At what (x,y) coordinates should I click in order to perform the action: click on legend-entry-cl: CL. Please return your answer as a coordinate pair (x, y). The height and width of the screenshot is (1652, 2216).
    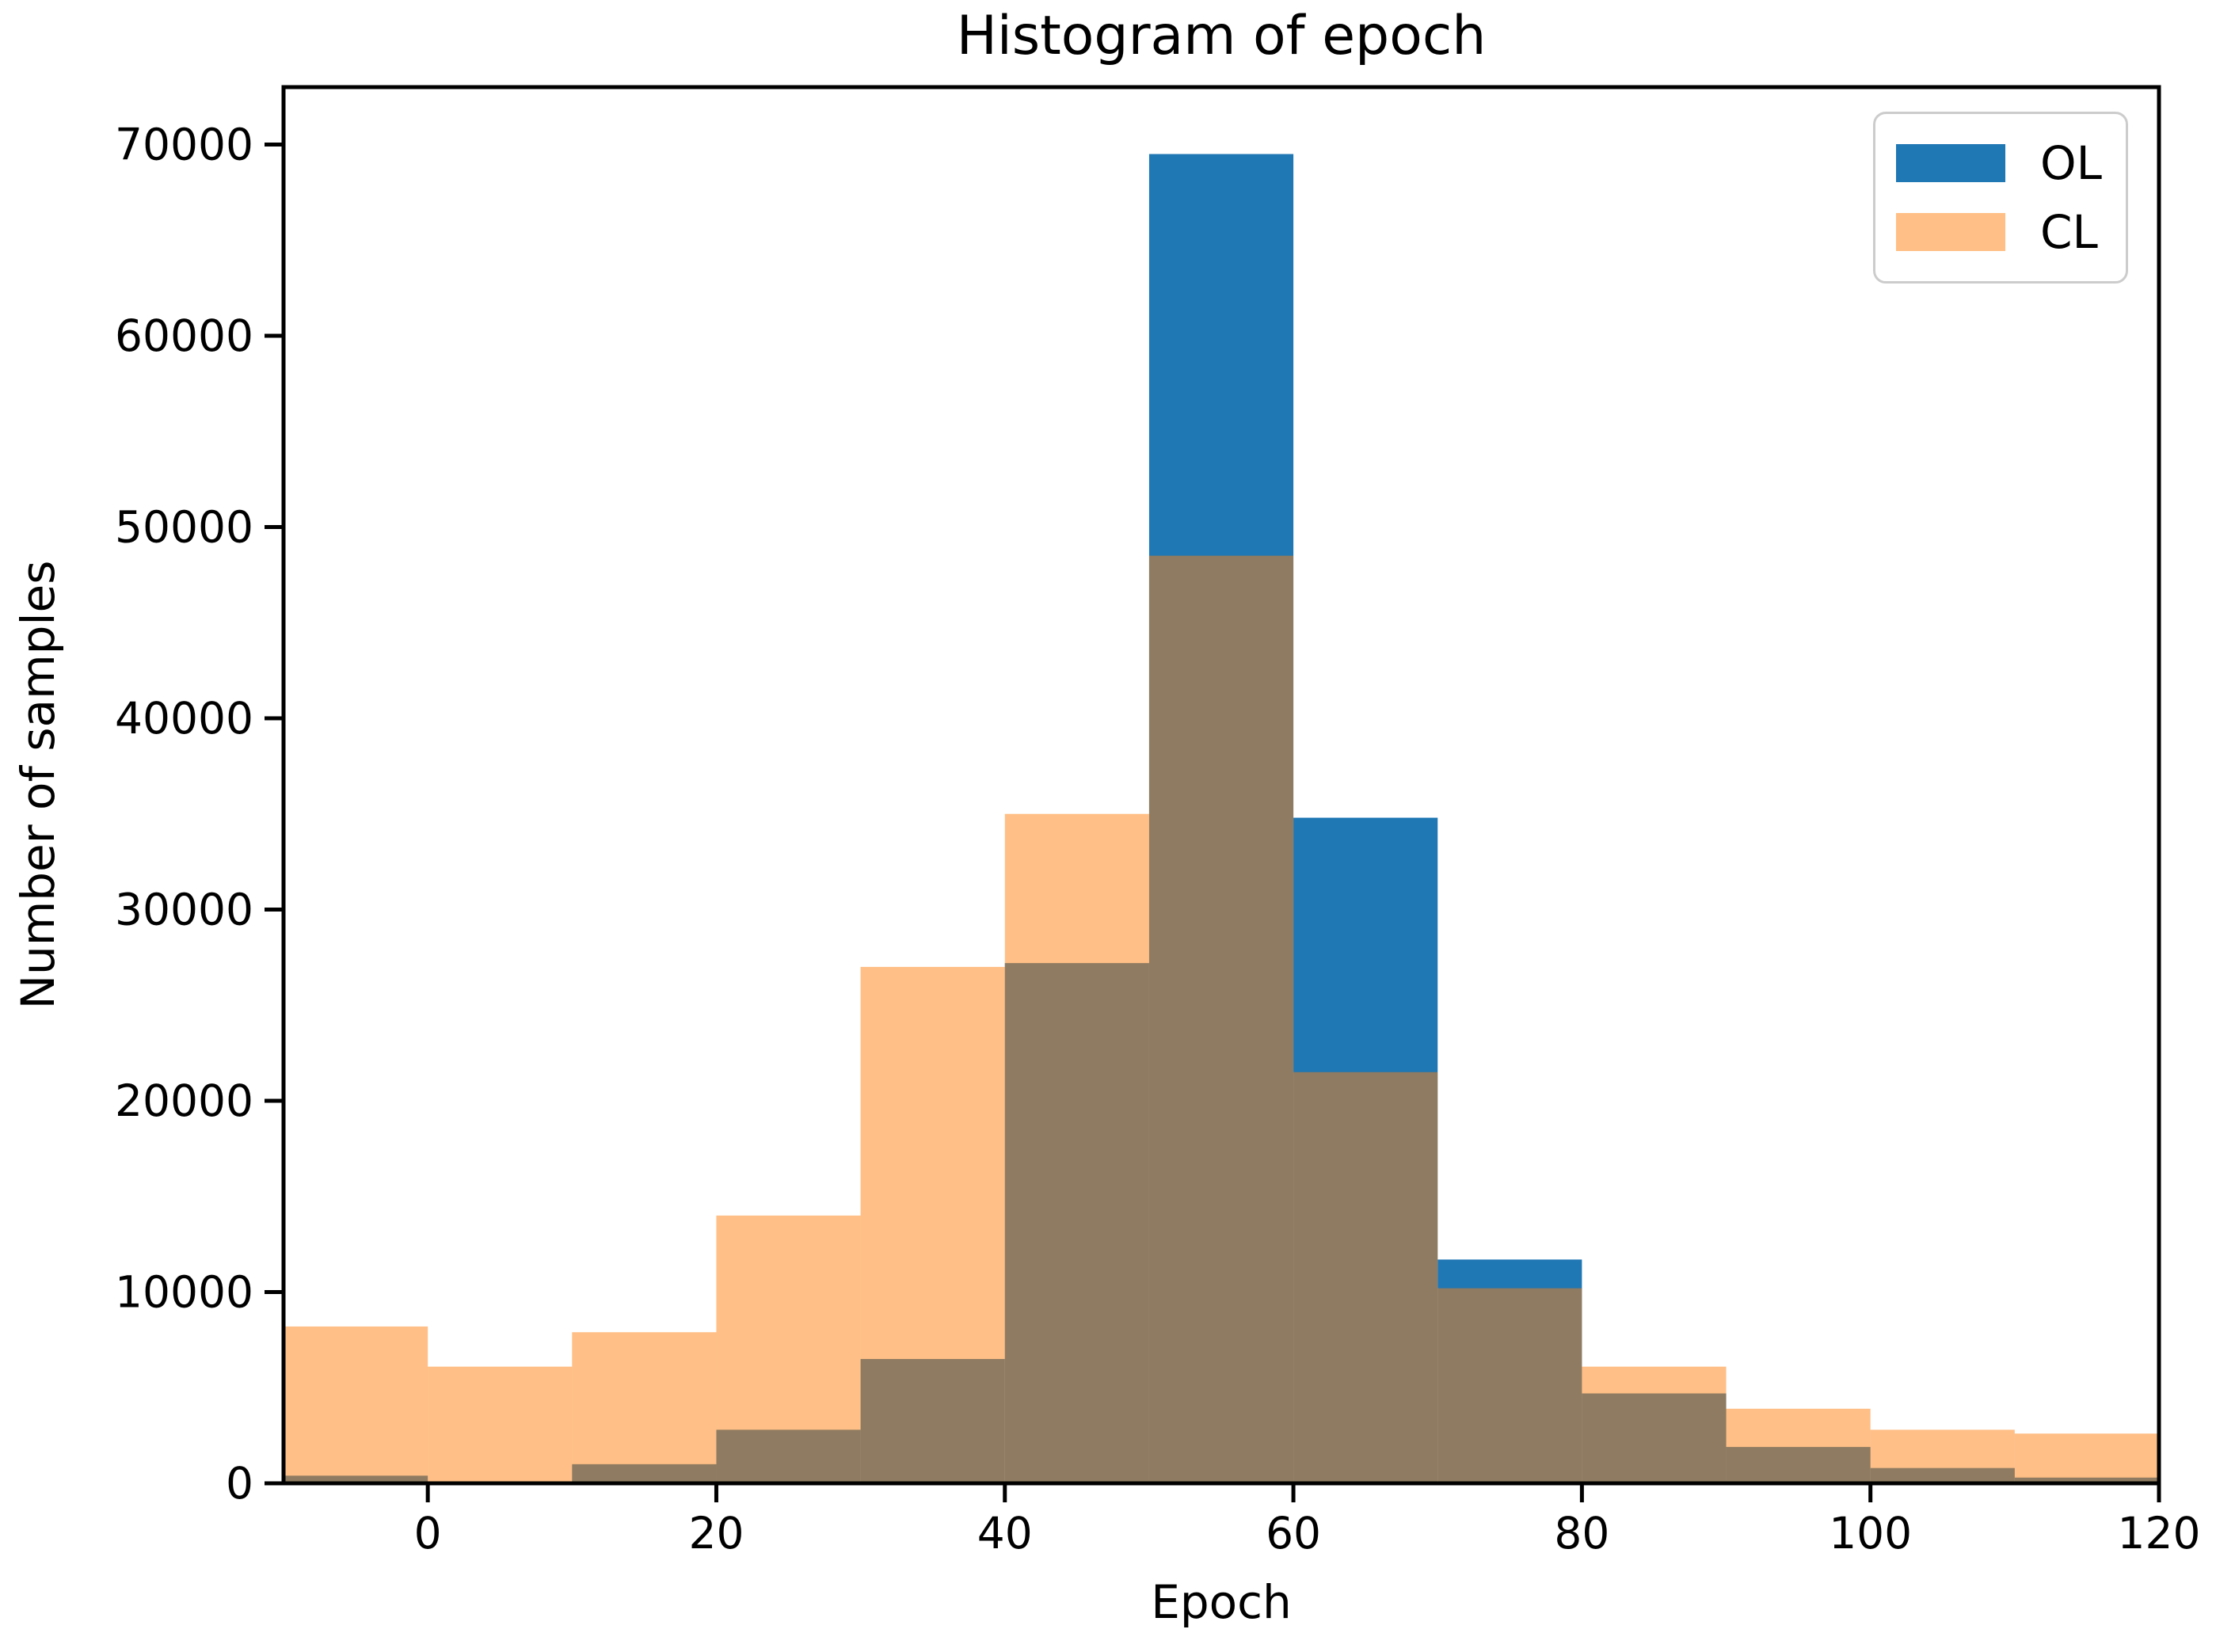
    Looking at the image, I should click on (2000, 232).